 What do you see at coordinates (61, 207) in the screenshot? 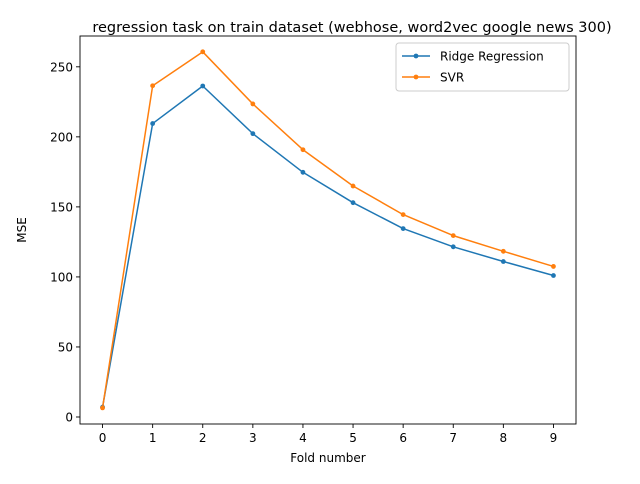
I see `y-tick-label: 150` at bounding box center [61, 207].